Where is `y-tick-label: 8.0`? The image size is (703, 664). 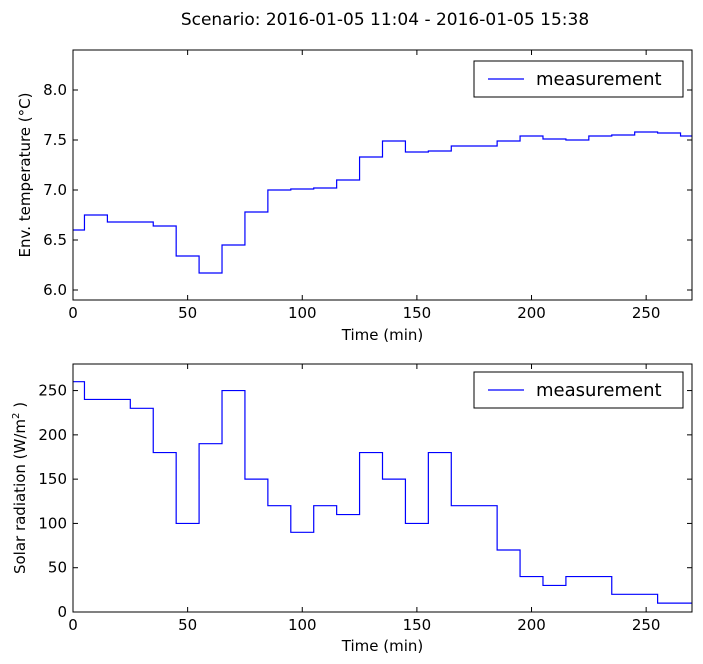 y-tick-label: 8.0 is located at coordinates (55, 90).